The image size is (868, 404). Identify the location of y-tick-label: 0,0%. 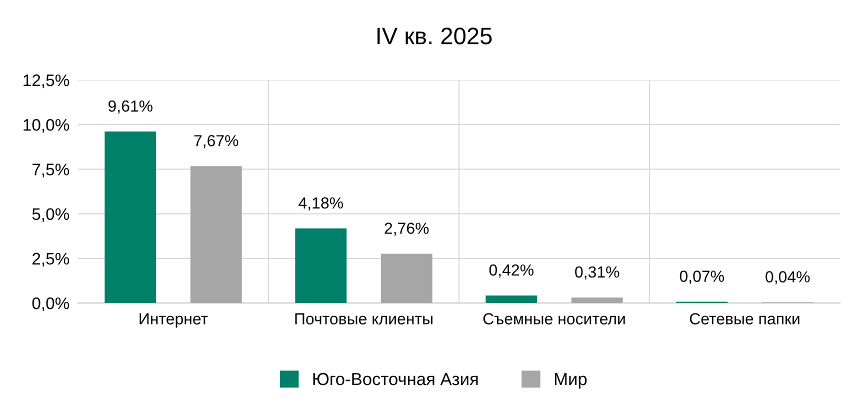
(51, 304).